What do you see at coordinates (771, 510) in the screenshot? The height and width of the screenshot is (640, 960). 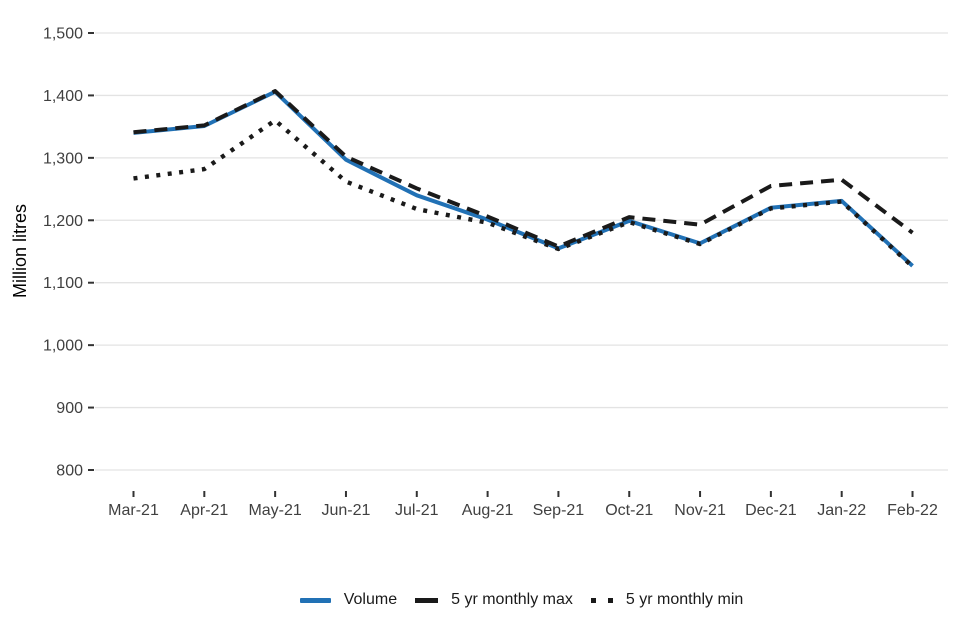 I see `x-tick-label: Dec-21` at bounding box center [771, 510].